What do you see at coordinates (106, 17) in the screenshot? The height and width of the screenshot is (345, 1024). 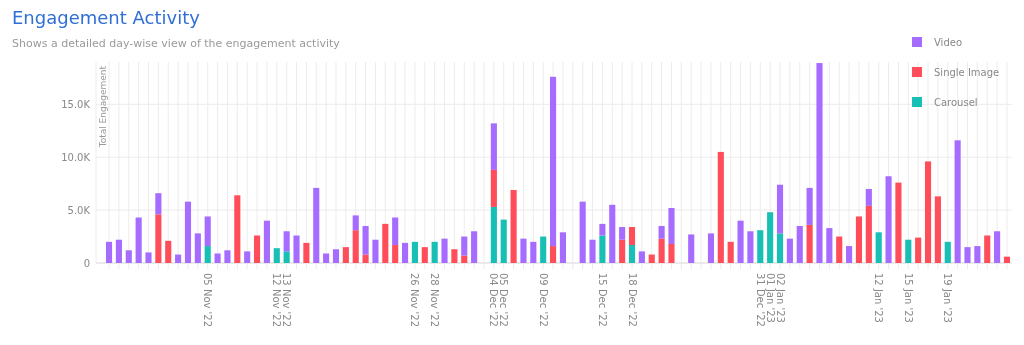 I see `chart-title: Engagement Activity` at bounding box center [106, 17].